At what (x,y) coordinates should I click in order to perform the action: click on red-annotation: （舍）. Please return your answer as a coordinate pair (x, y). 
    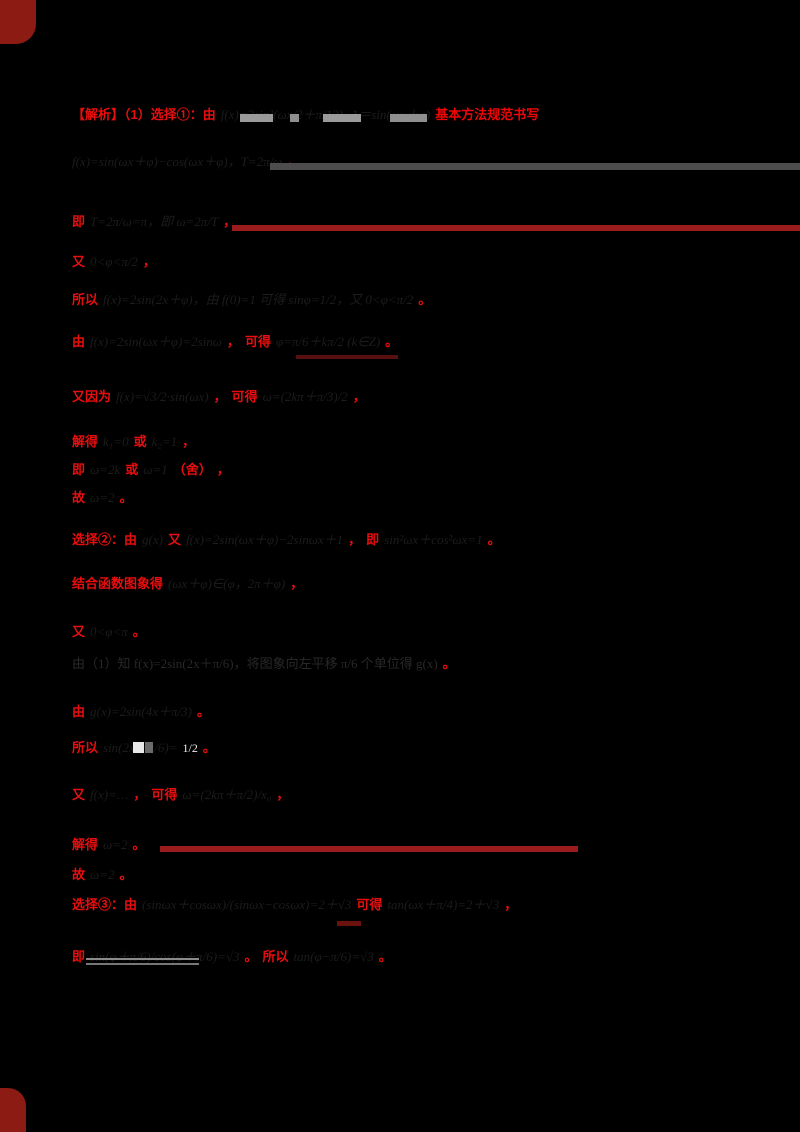
    Looking at the image, I should click on (192, 470).